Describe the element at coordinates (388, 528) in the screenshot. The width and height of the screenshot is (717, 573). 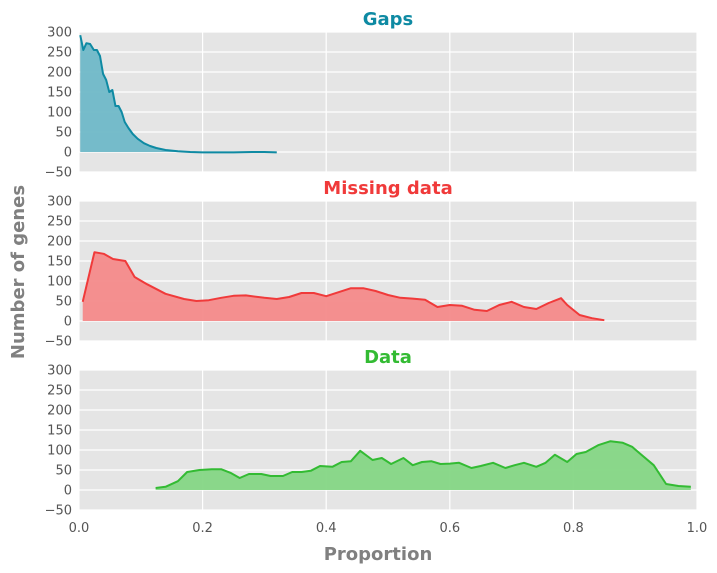
I see `x-axis: 0.0 0.2 0.4 0.6 0.8 1.0` at that location.